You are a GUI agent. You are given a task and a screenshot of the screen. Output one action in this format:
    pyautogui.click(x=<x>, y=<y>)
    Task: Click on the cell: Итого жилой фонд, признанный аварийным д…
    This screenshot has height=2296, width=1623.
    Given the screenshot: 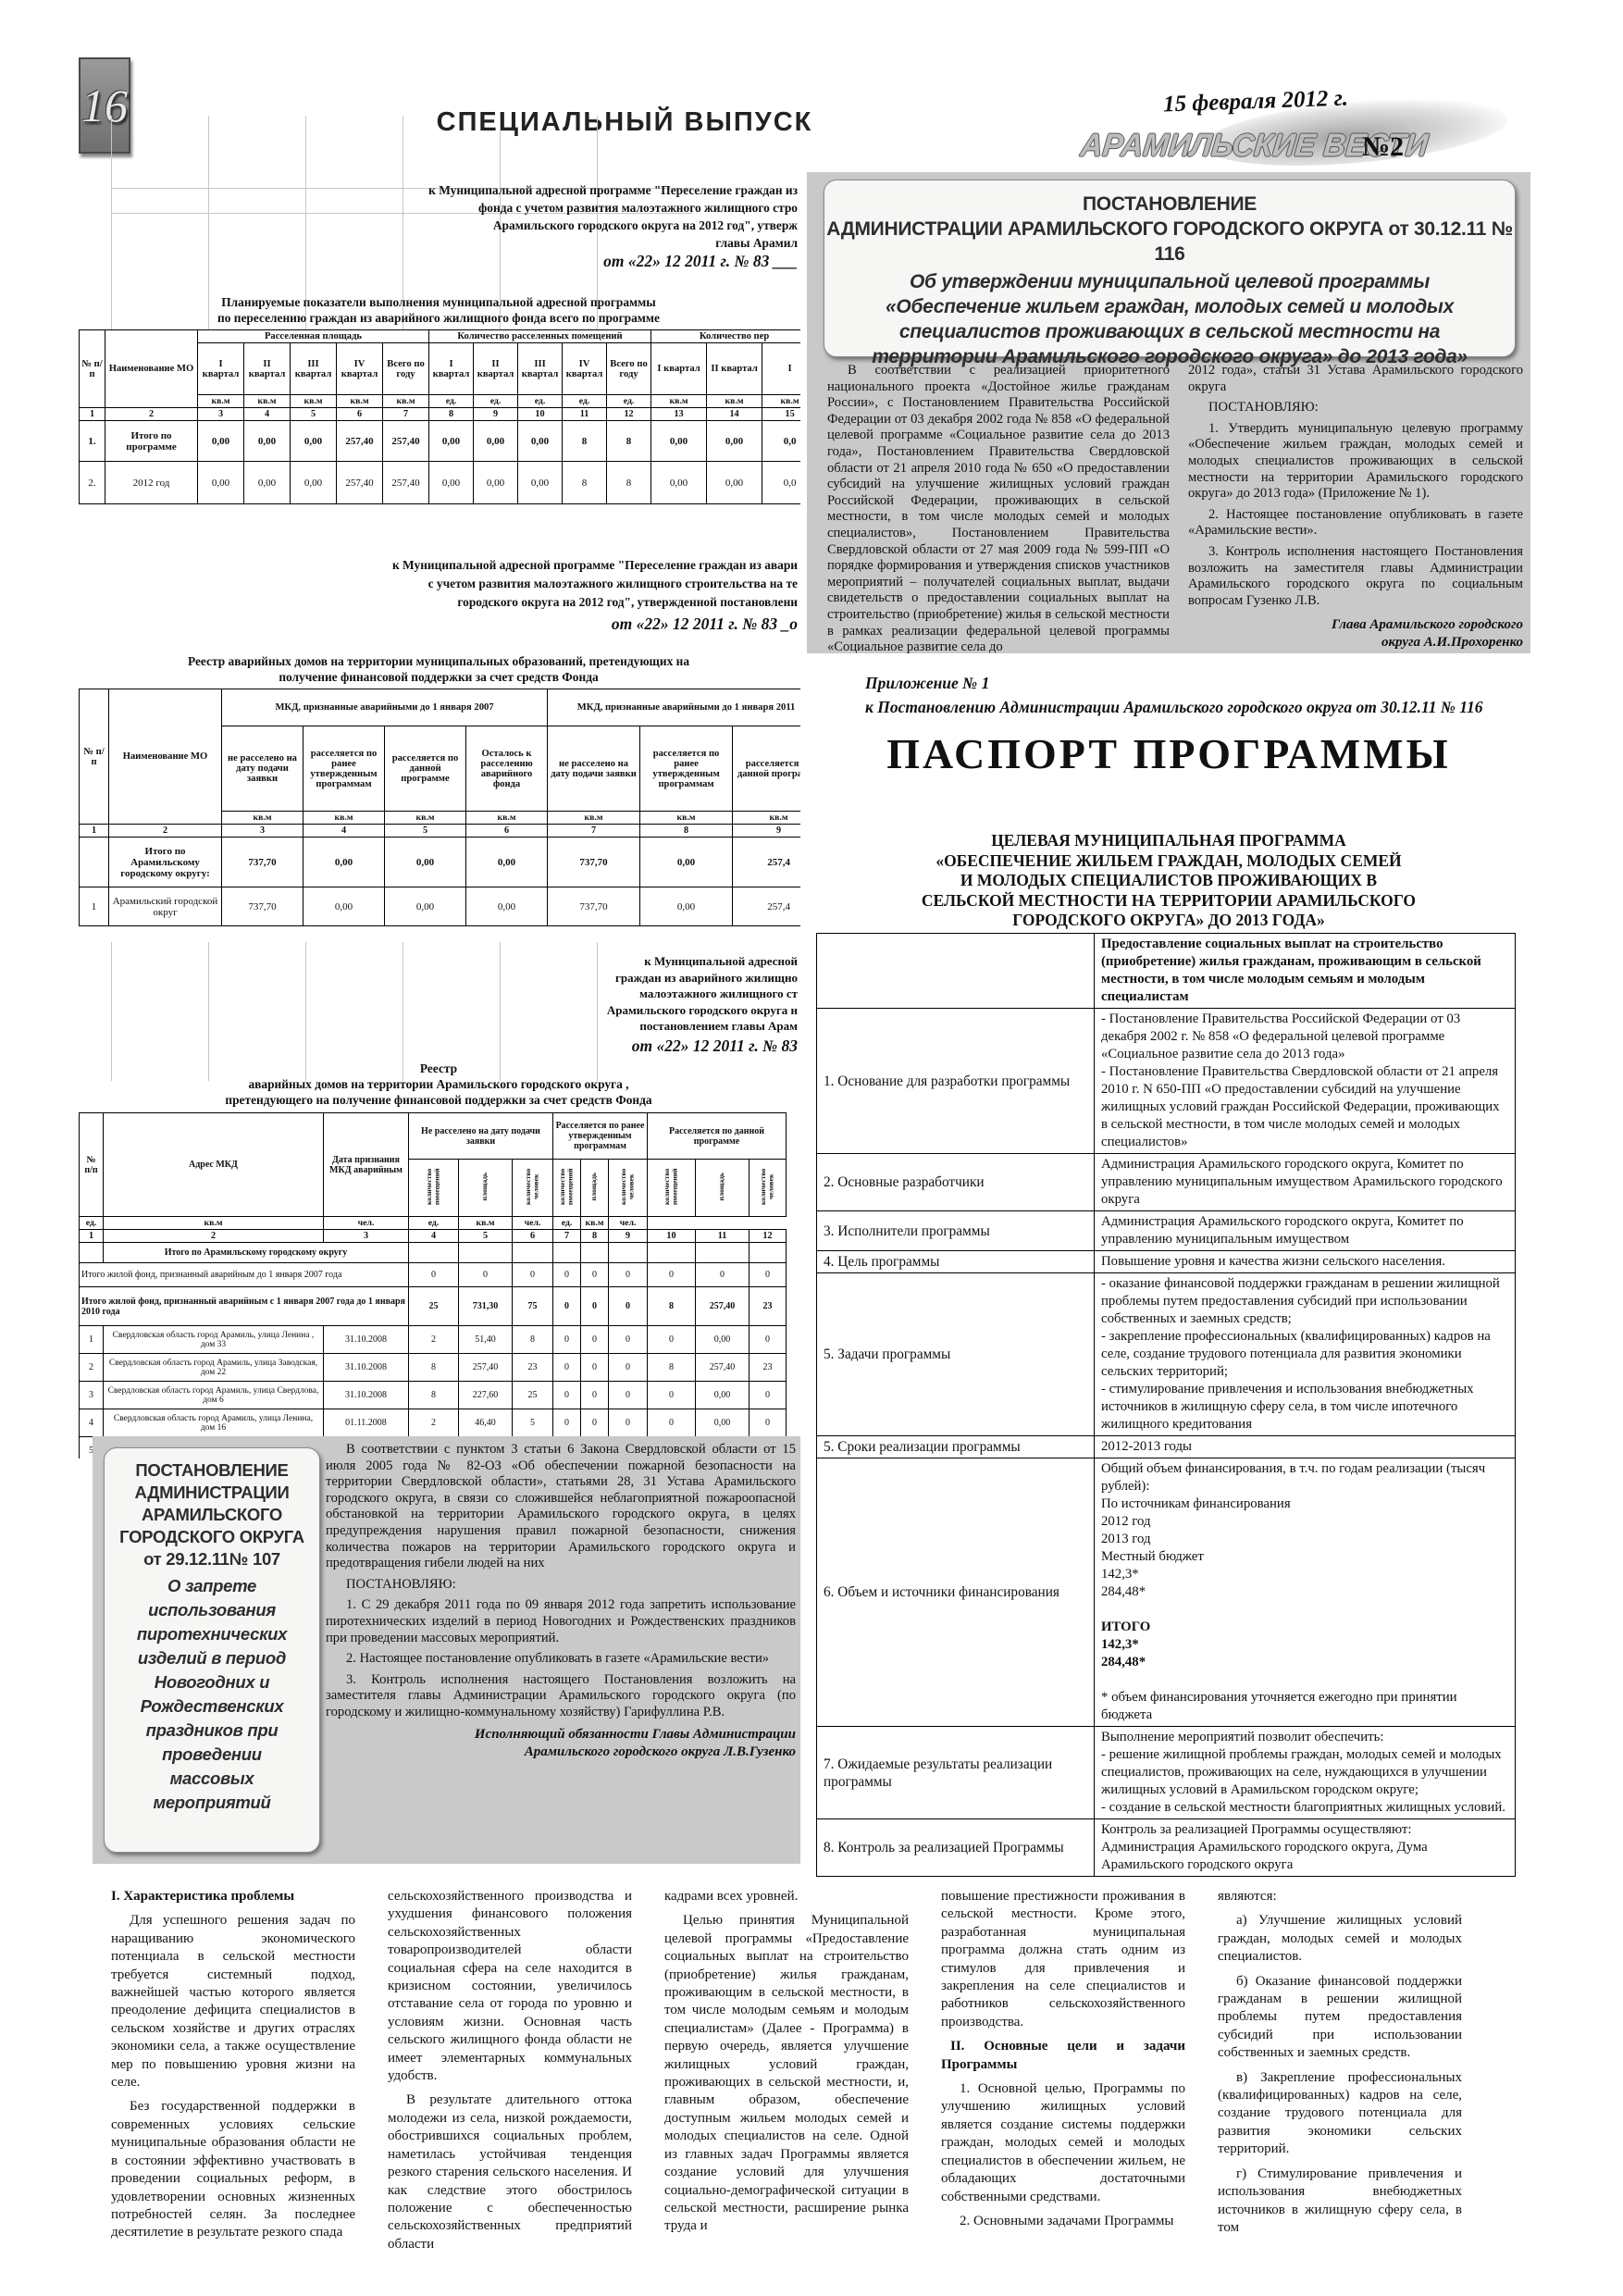 What is the action you would take?
    pyautogui.click(x=244, y=1275)
    